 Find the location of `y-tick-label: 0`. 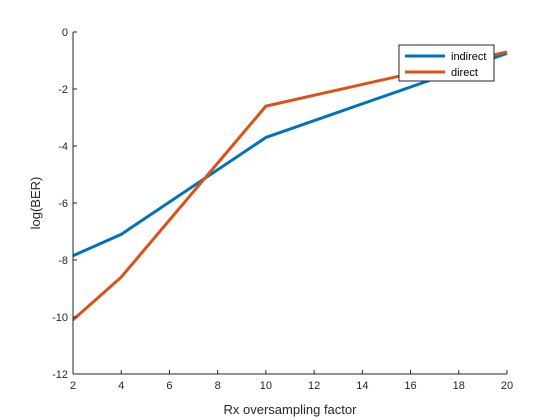

y-tick-label: 0 is located at coordinates (65, 33).